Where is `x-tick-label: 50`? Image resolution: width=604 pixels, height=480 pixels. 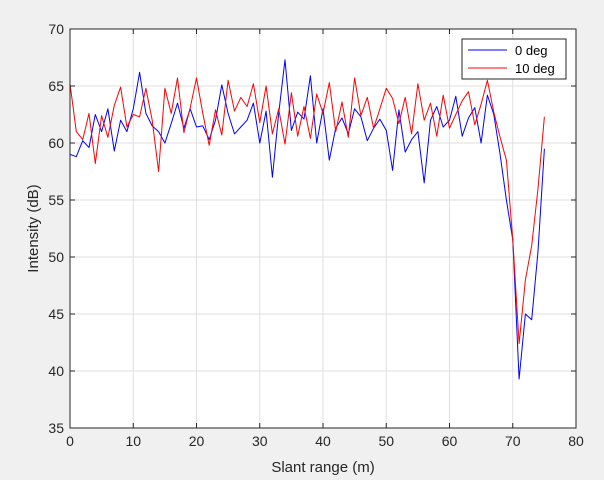
x-tick-label: 50 is located at coordinates (386, 441).